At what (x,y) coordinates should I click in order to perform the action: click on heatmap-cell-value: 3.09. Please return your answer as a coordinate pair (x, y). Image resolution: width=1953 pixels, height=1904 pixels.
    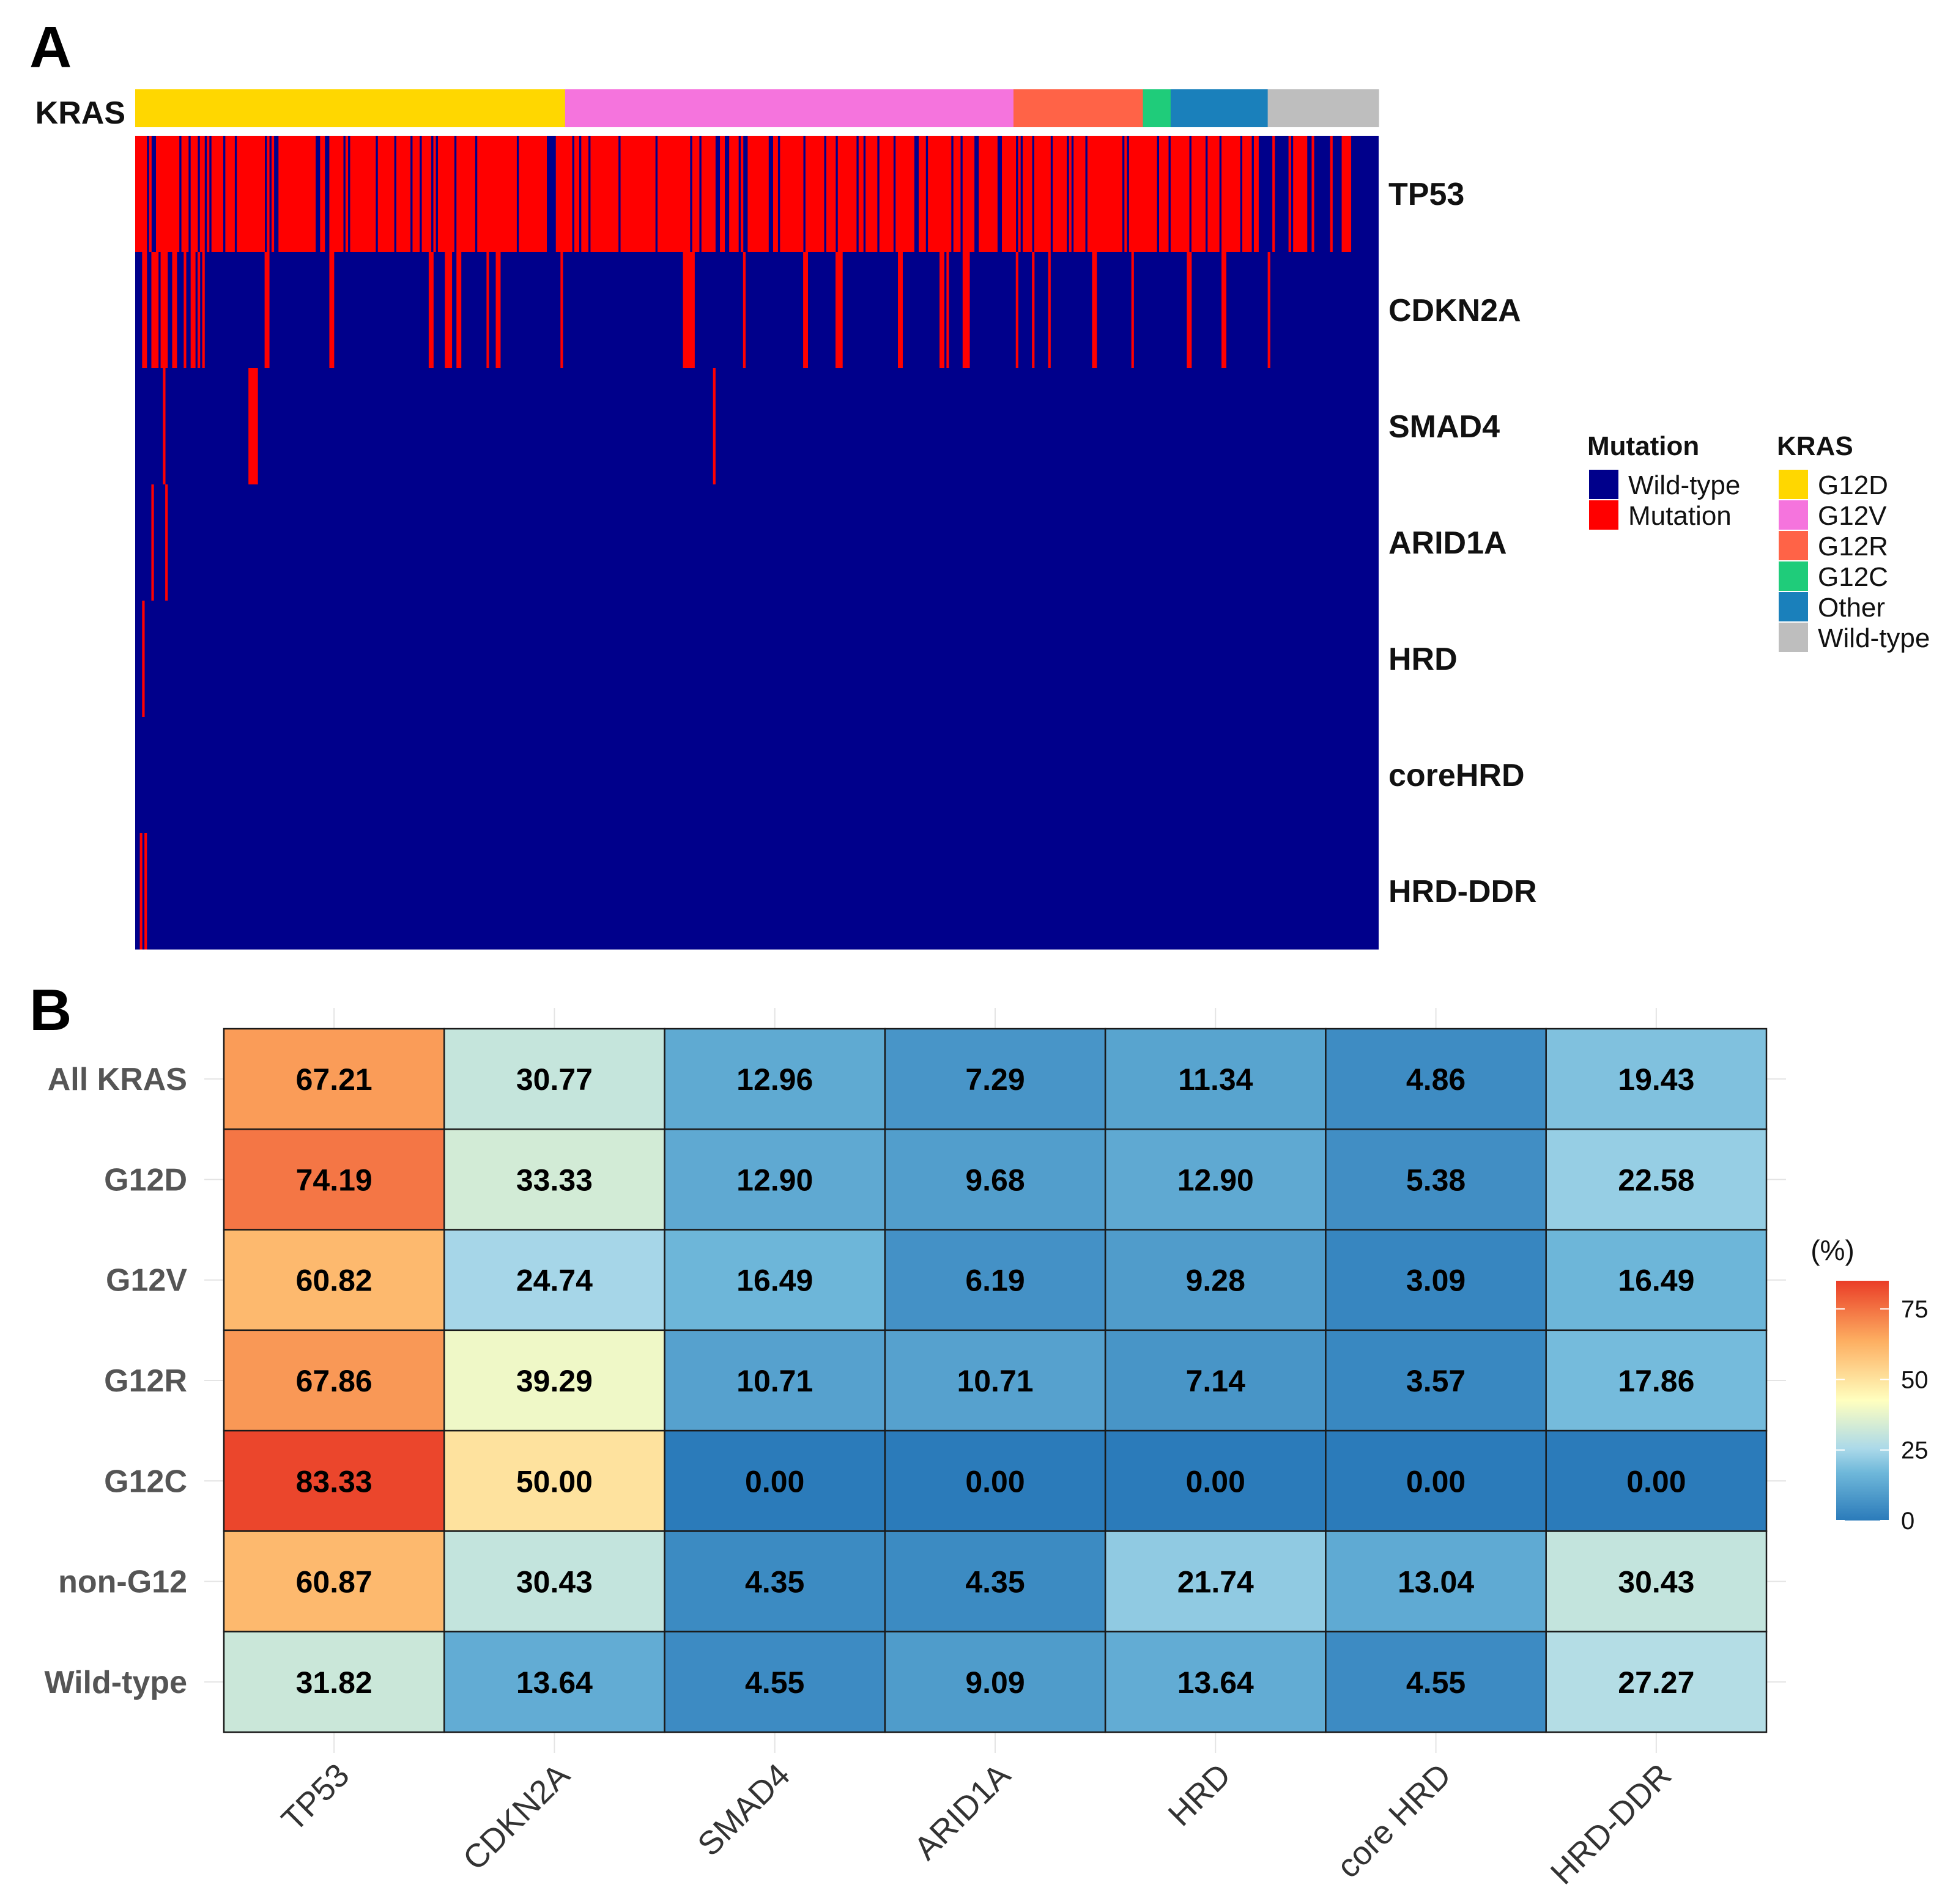
    Looking at the image, I should click on (1436, 1281).